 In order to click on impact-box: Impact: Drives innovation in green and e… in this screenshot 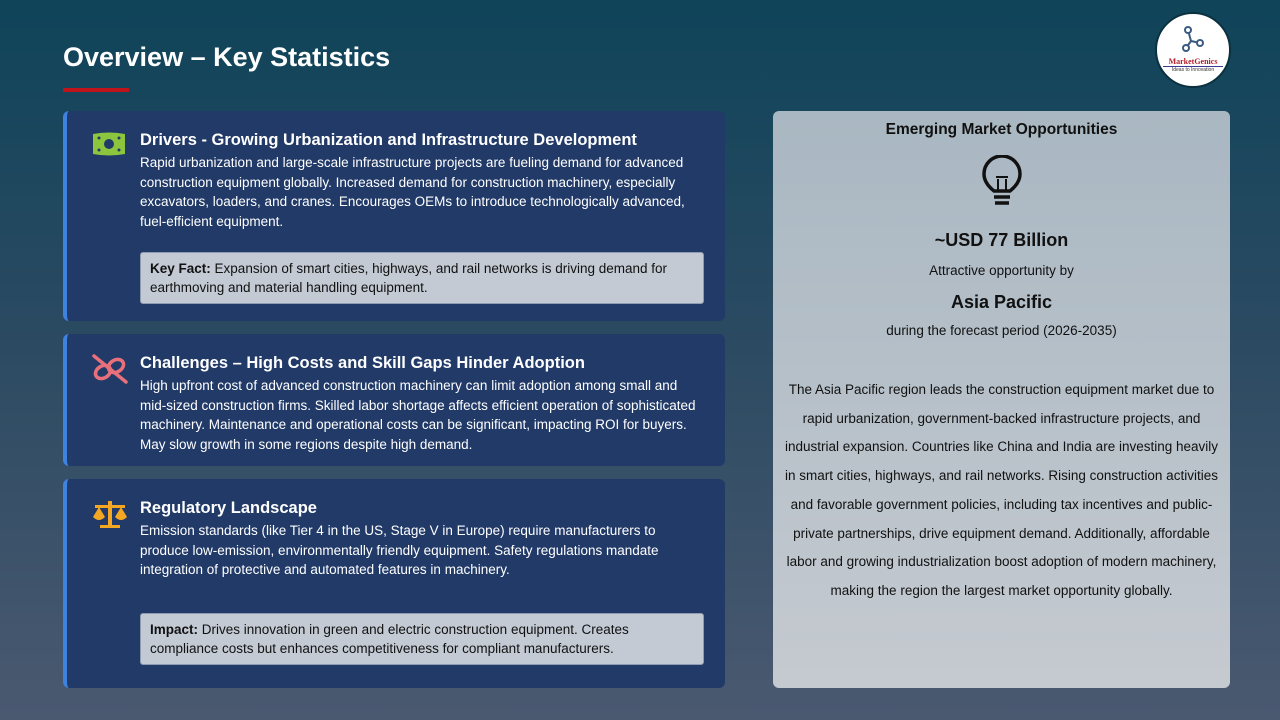, I will do `click(422, 638)`.